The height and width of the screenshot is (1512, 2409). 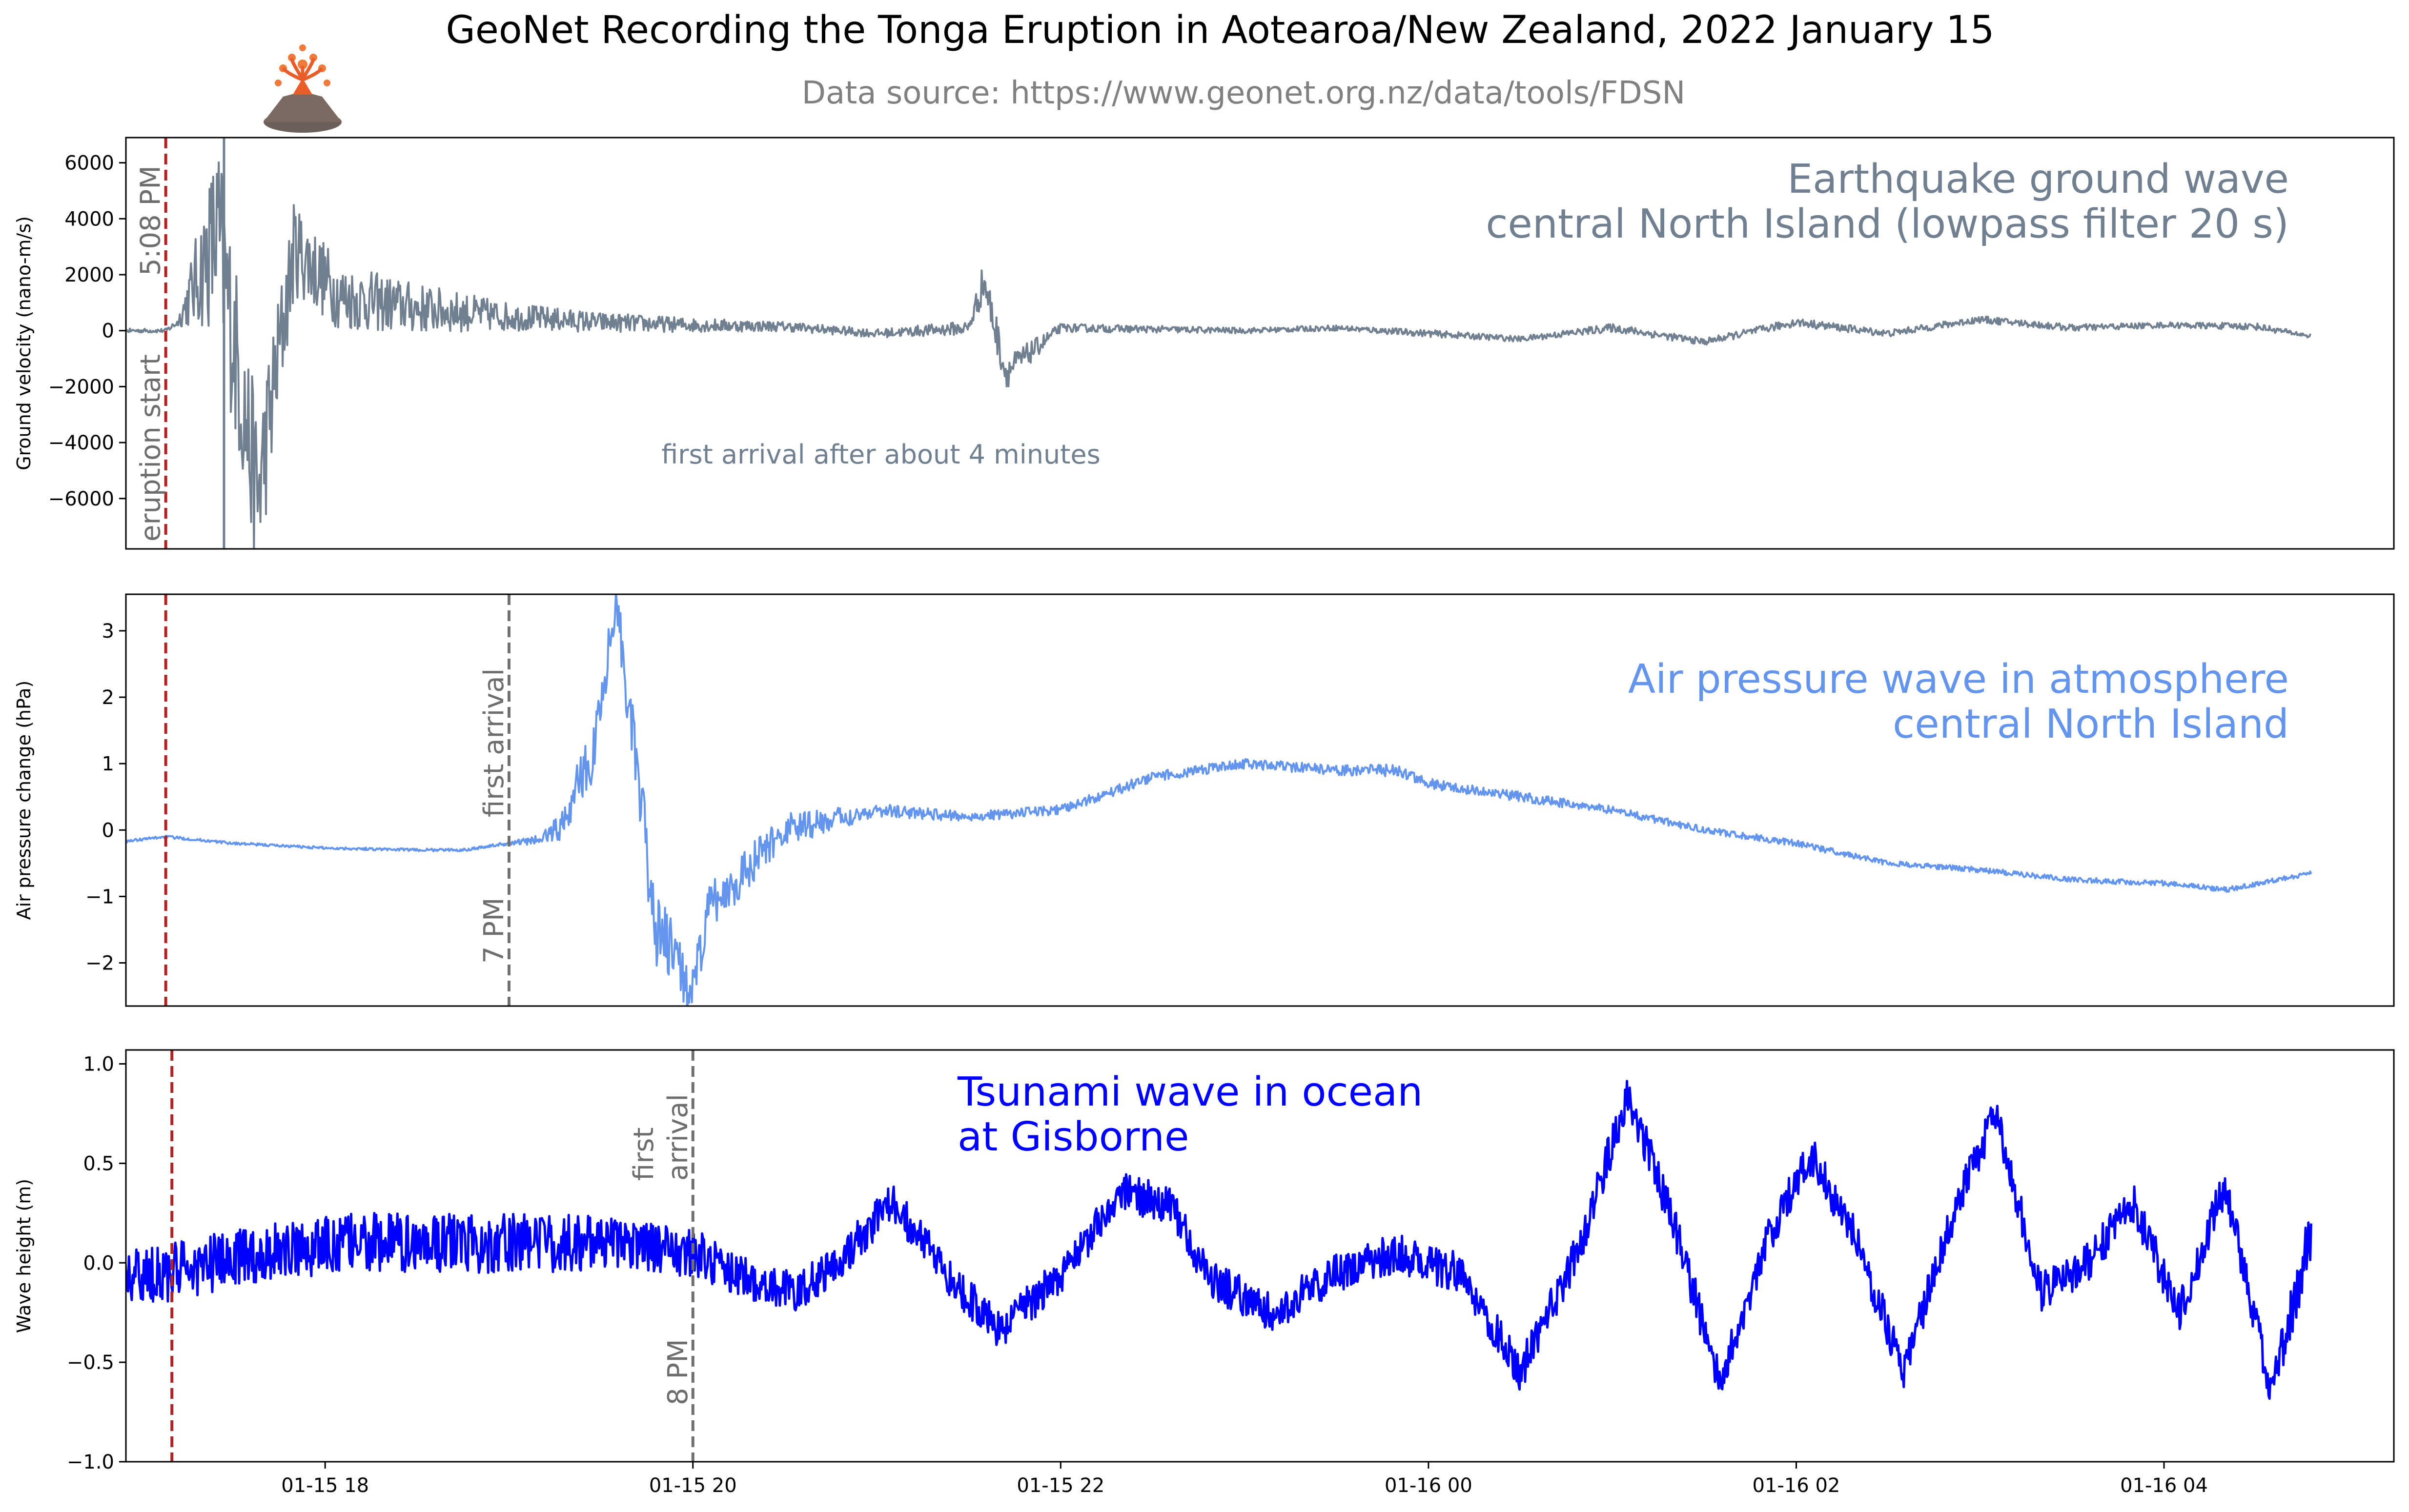 I want to click on y-tick-label: −4000, so click(x=81, y=443).